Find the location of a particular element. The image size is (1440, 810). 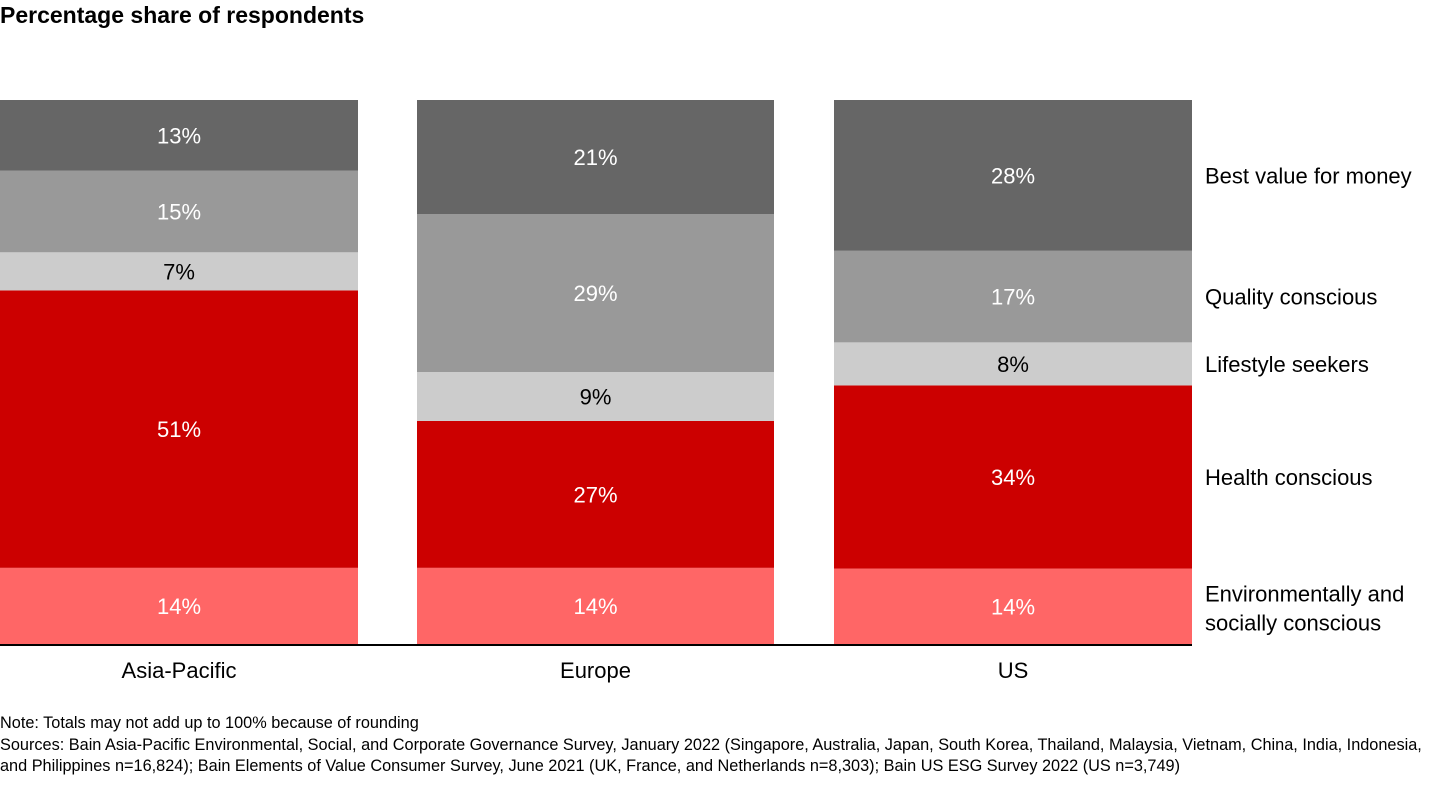

data-label: 27% is located at coordinates (595, 494).